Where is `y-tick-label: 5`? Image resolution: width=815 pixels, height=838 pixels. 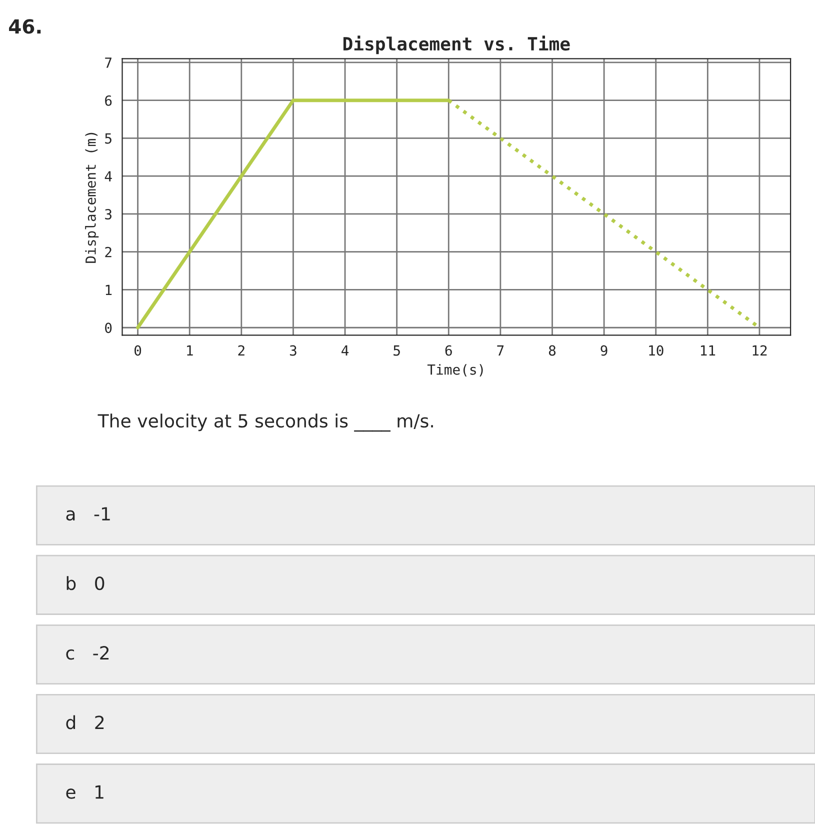 y-tick-label: 5 is located at coordinates (108, 138).